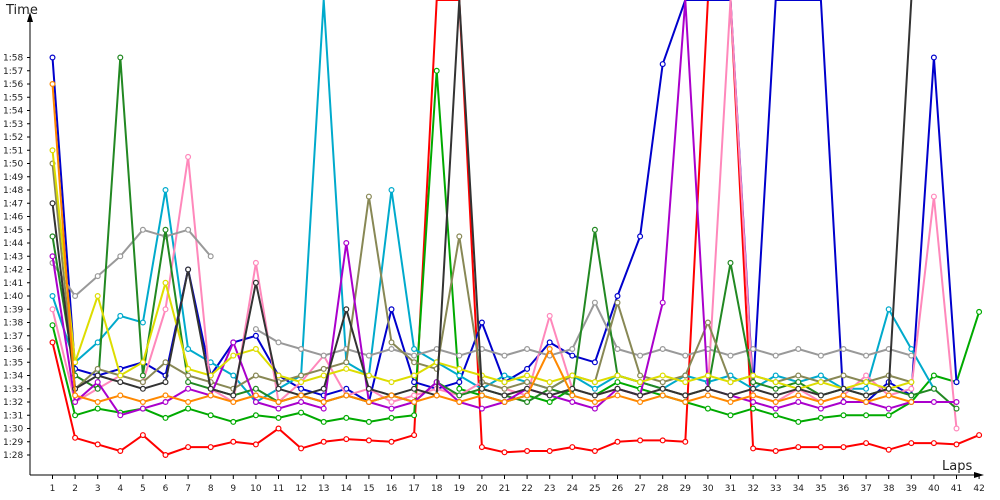  What do you see at coordinates (392, 489) in the screenshot?
I see `x-tick-label: 16` at bounding box center [392, 489].